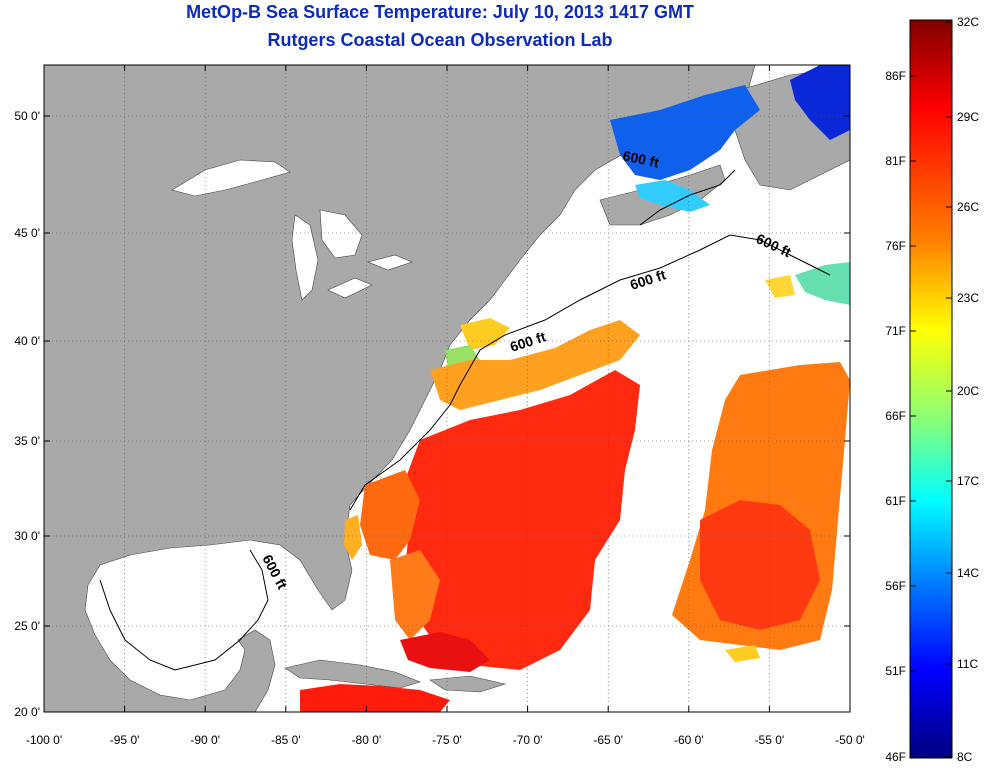 This screenshot has width=984, height=770. Describe the element at coordinates (968, 573) in the screenshot. I see `colorbar-celsius-label: 14C` at that location.